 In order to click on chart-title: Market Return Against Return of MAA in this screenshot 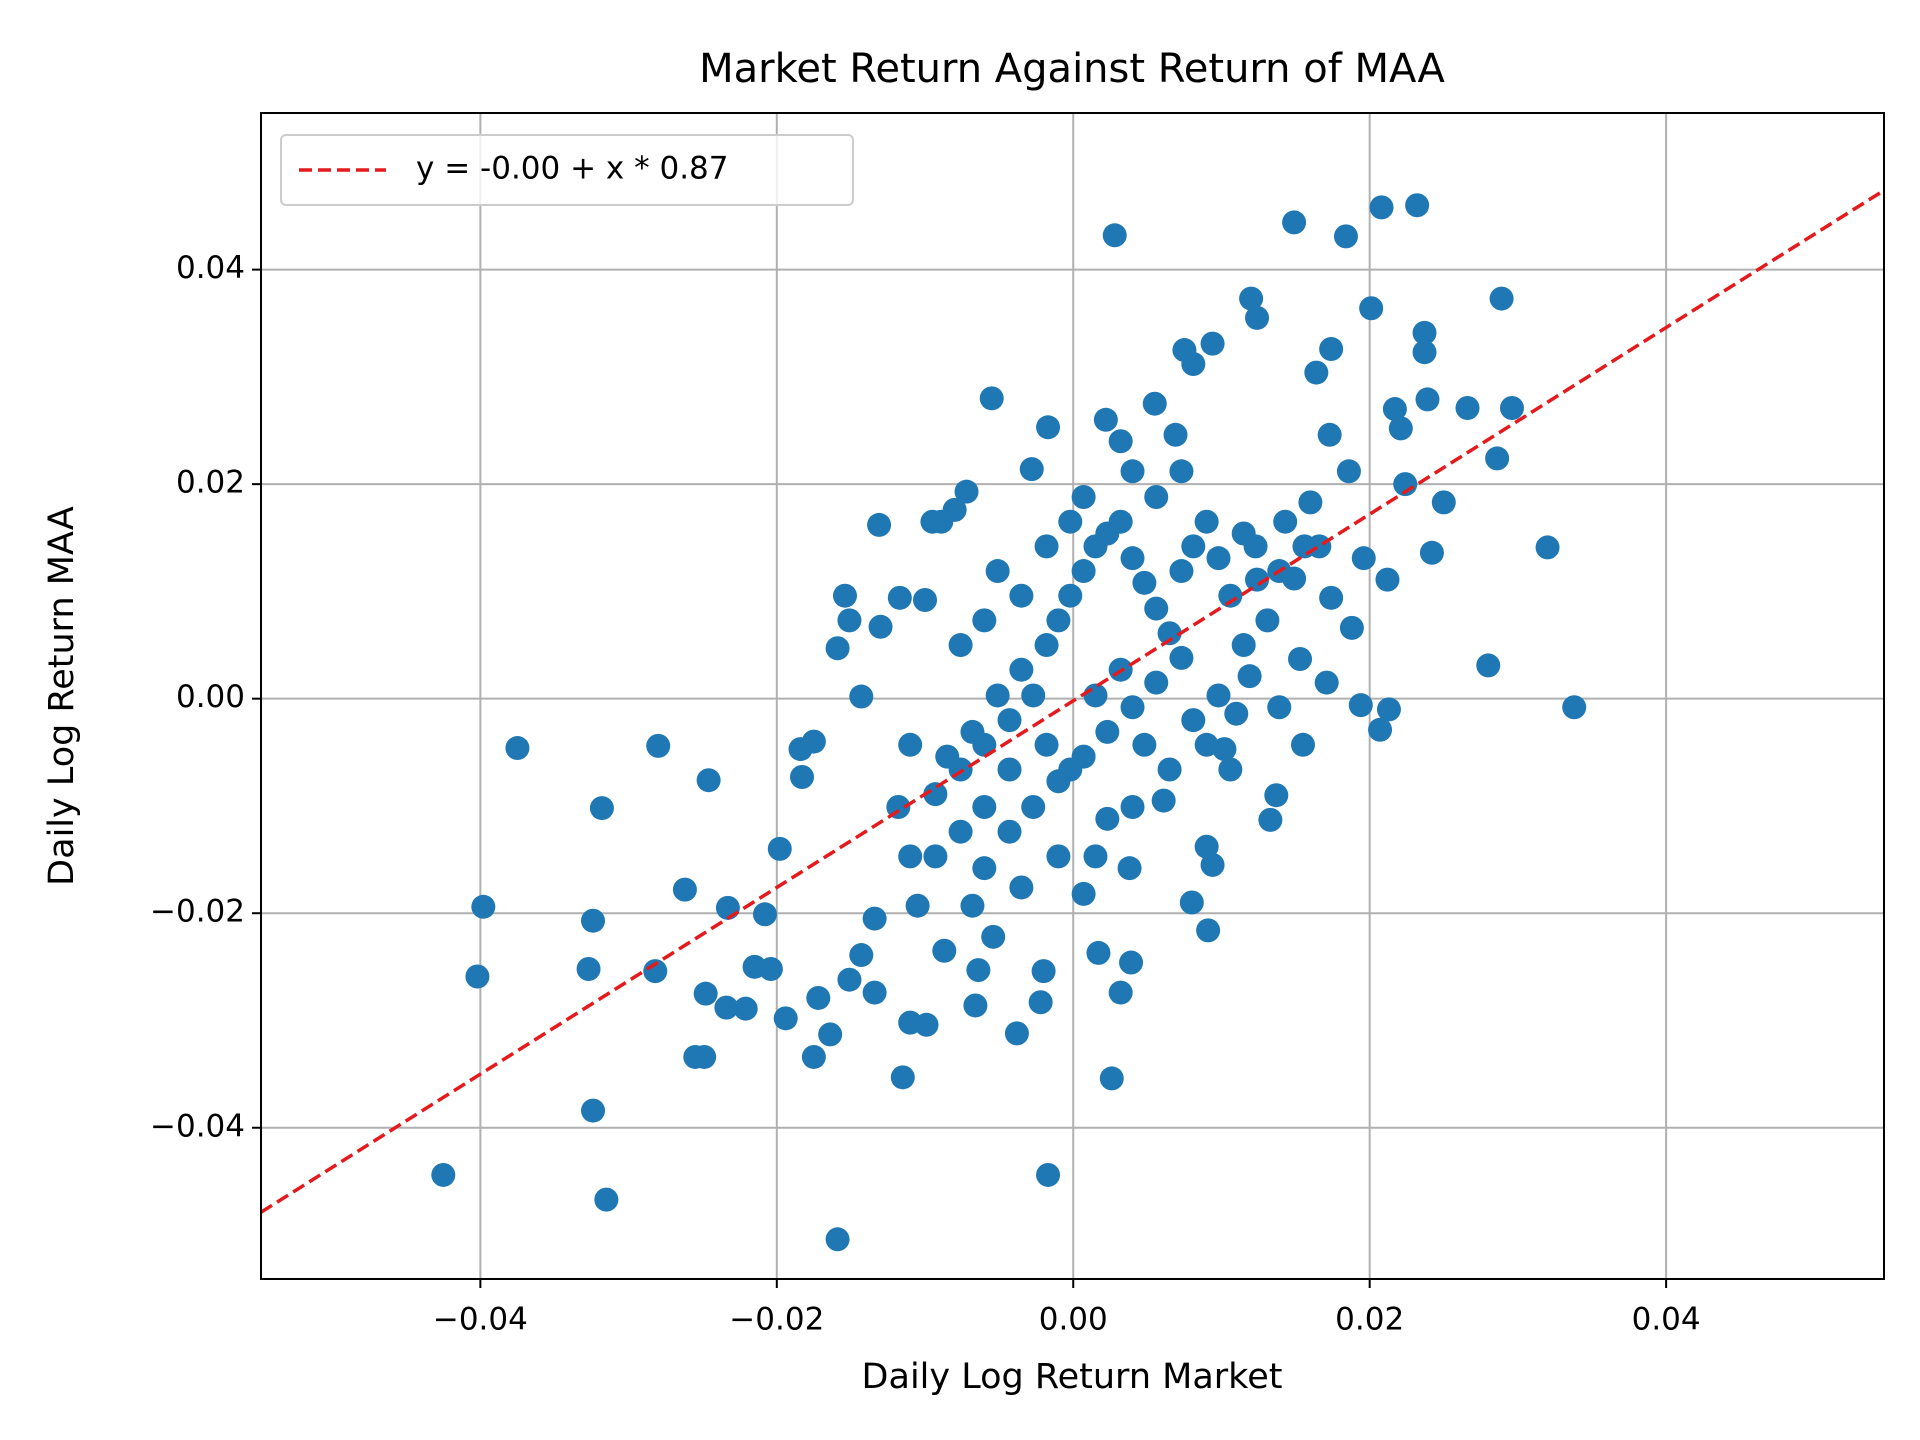, I will do `click(1072, 69)`.